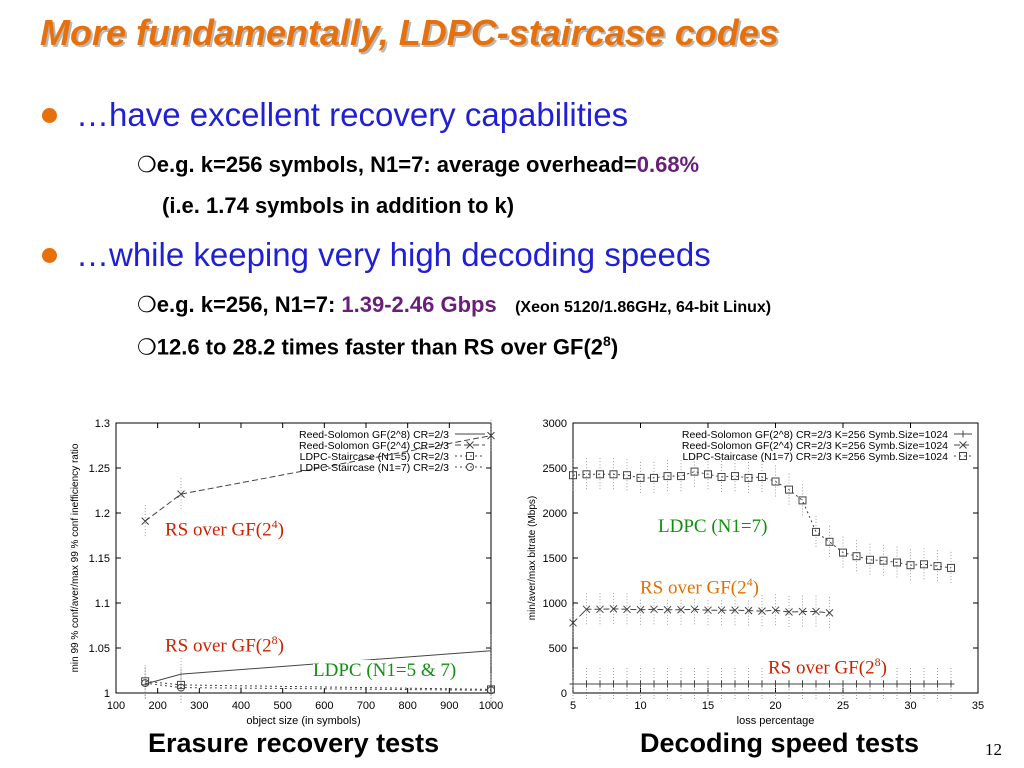  What do you see at coordinates (199, 706) in the screenshot?
I see `x-tick-label: 300` at bounding box center [199, 706].